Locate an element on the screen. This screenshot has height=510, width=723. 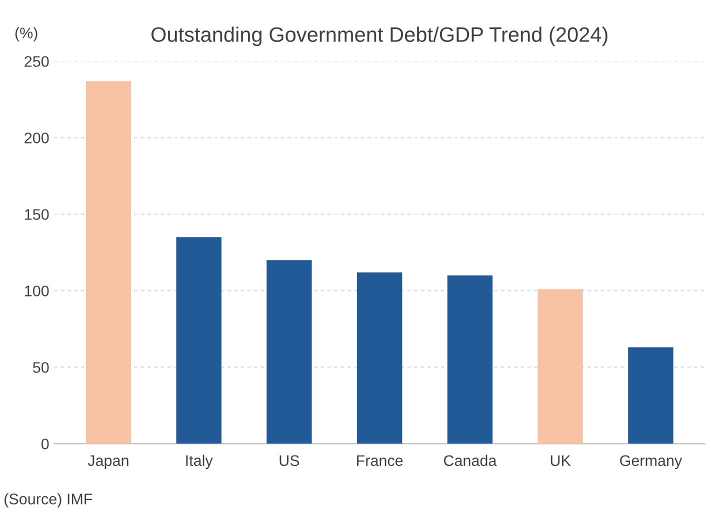
x-tick-label: Japan is located at coordinates (108, 462).